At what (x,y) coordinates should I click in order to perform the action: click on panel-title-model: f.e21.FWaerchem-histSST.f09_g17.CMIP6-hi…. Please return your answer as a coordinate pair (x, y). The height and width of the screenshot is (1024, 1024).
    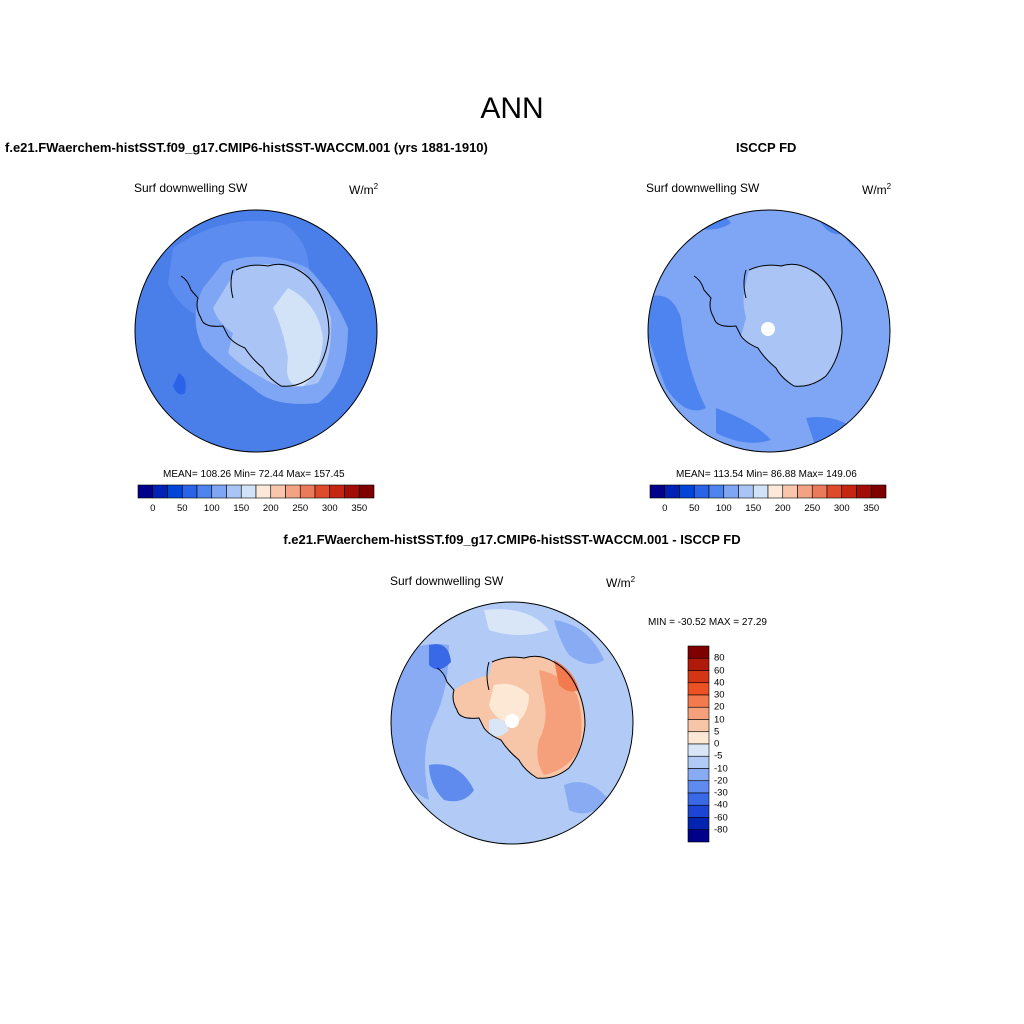
    Looking at the image, I should click on (246, 147).